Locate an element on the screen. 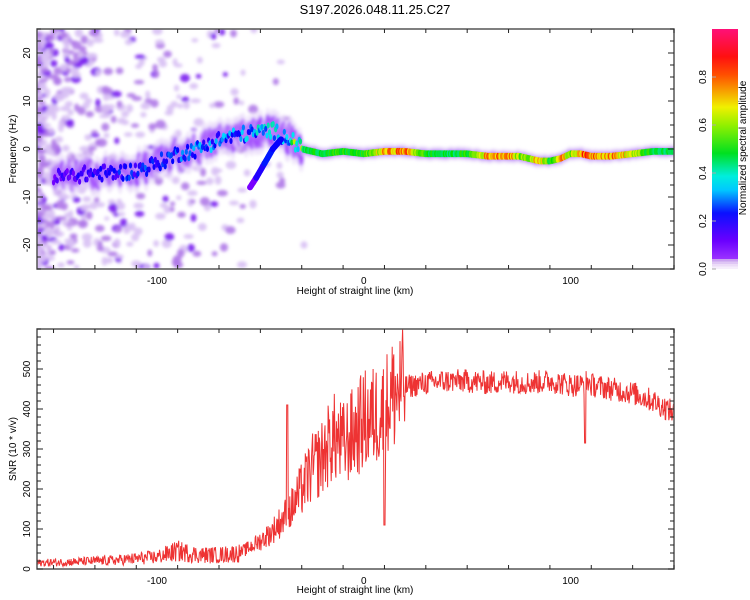  colorbar-low-band is located at coordinates (725, 265).